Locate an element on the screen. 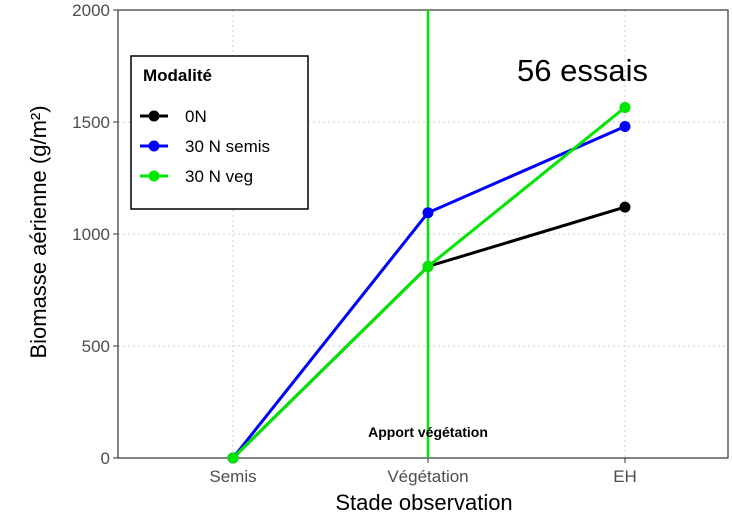 This screenshot has height=520, width=732. legend: Modalité 0N 30 N semis 30 N veg is located at coordinates (219, 132).